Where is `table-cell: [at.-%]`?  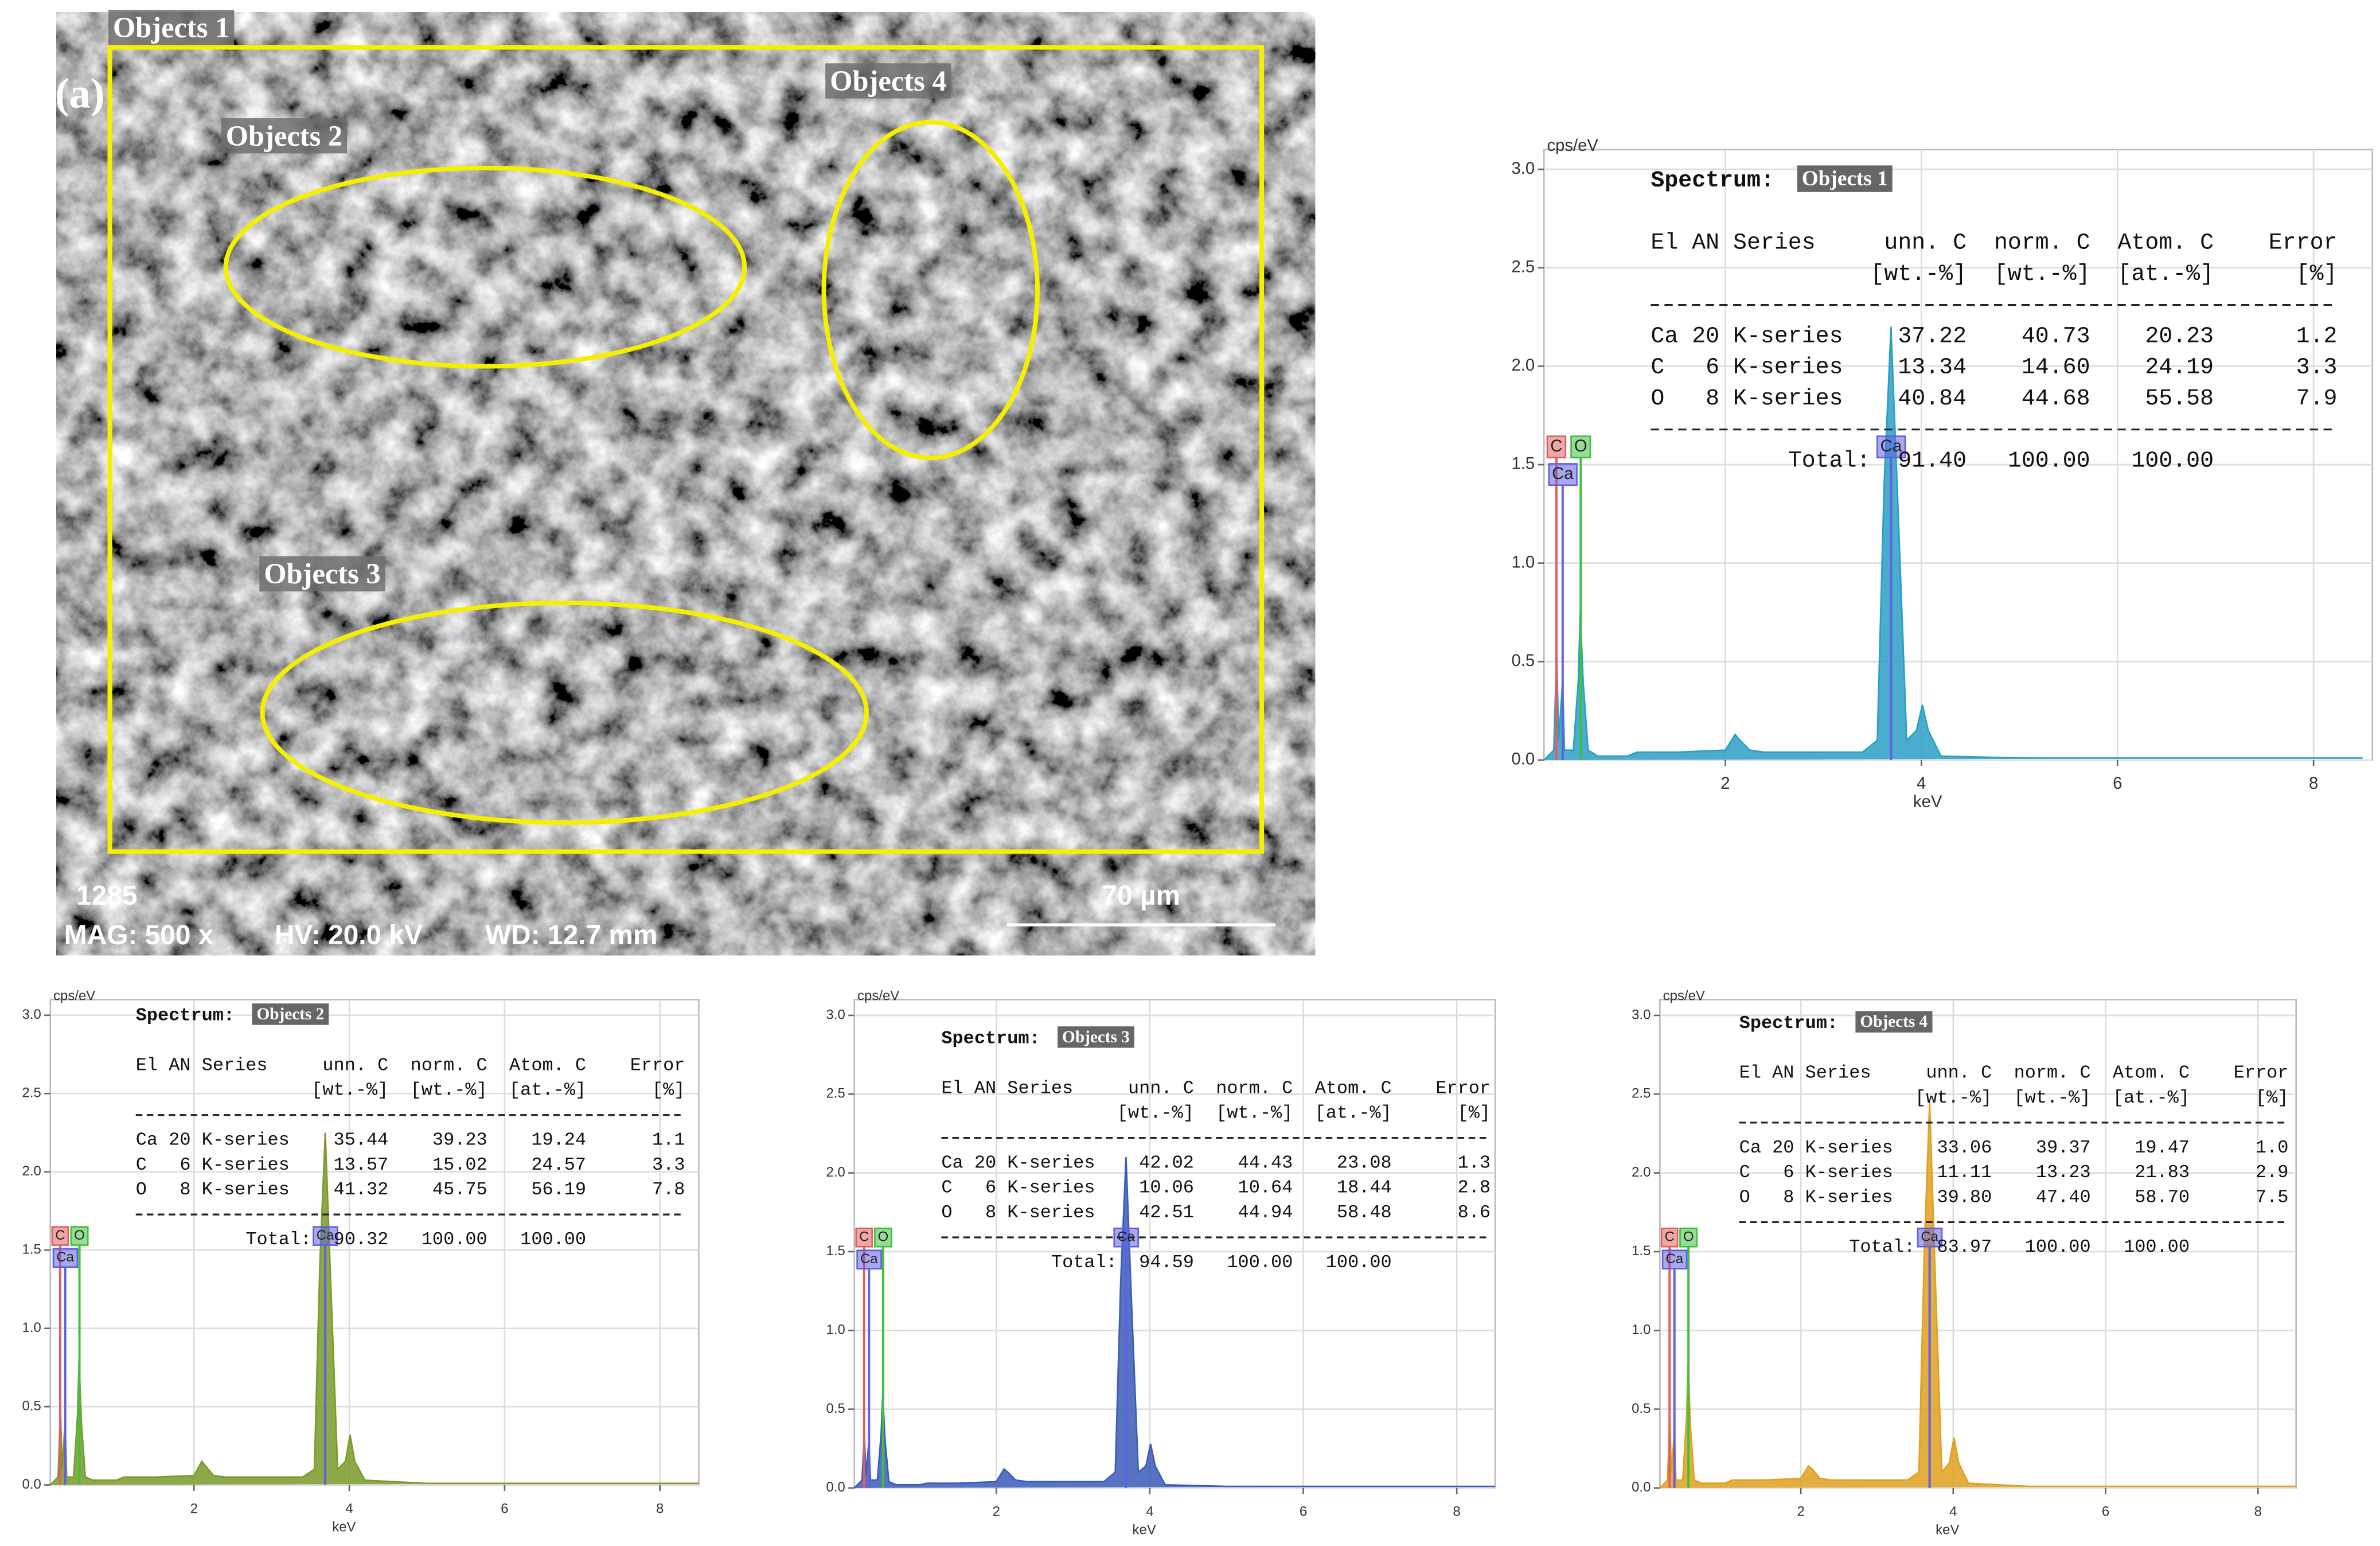
table-cell: [at.-%] is located at coordinates (1353, 1113).